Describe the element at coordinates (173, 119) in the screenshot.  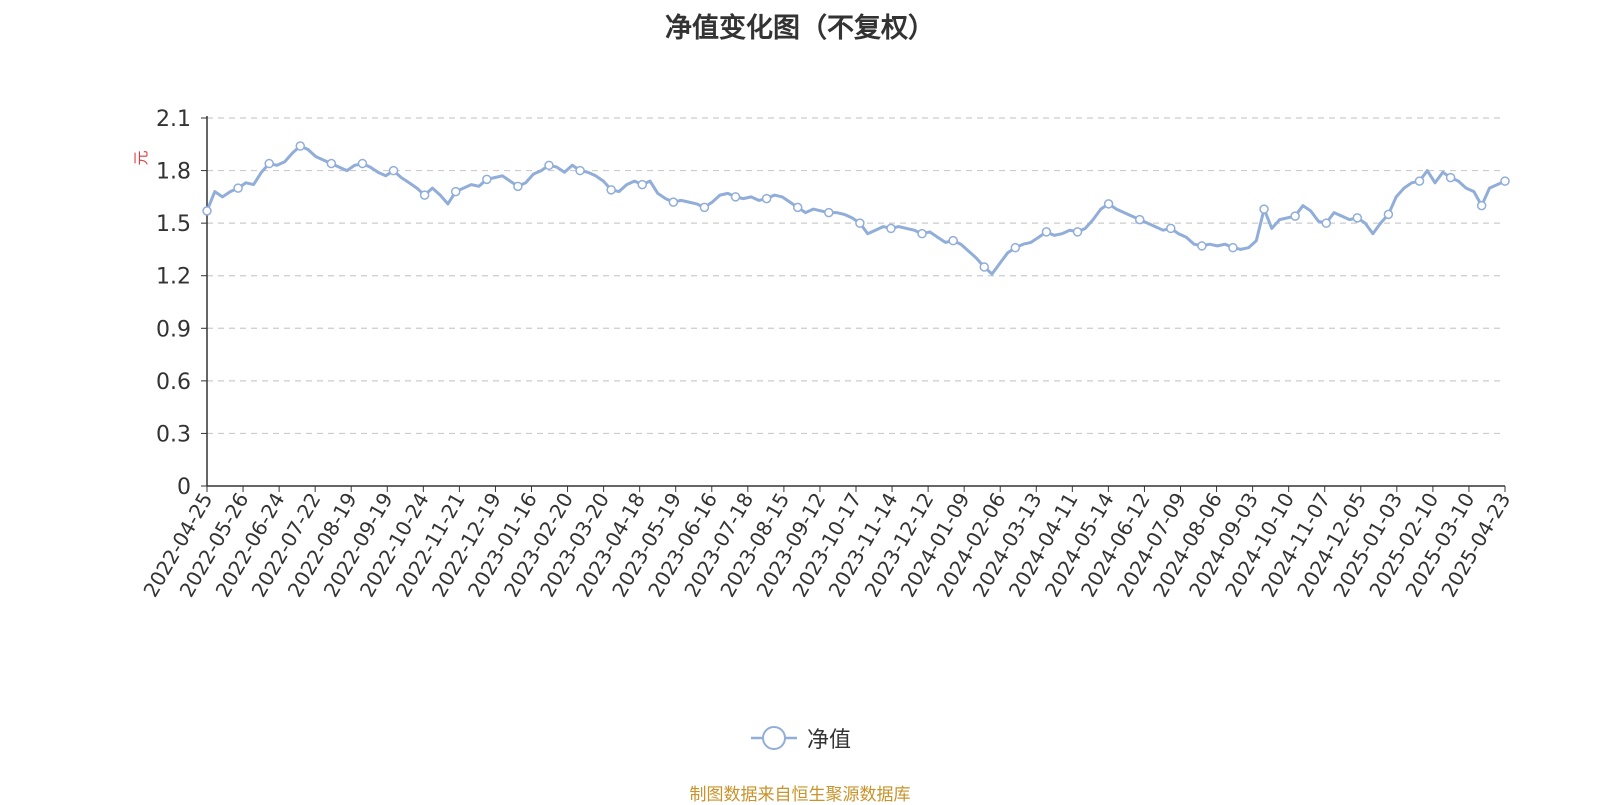
I see `y-tick-label: 2.1` at that location.